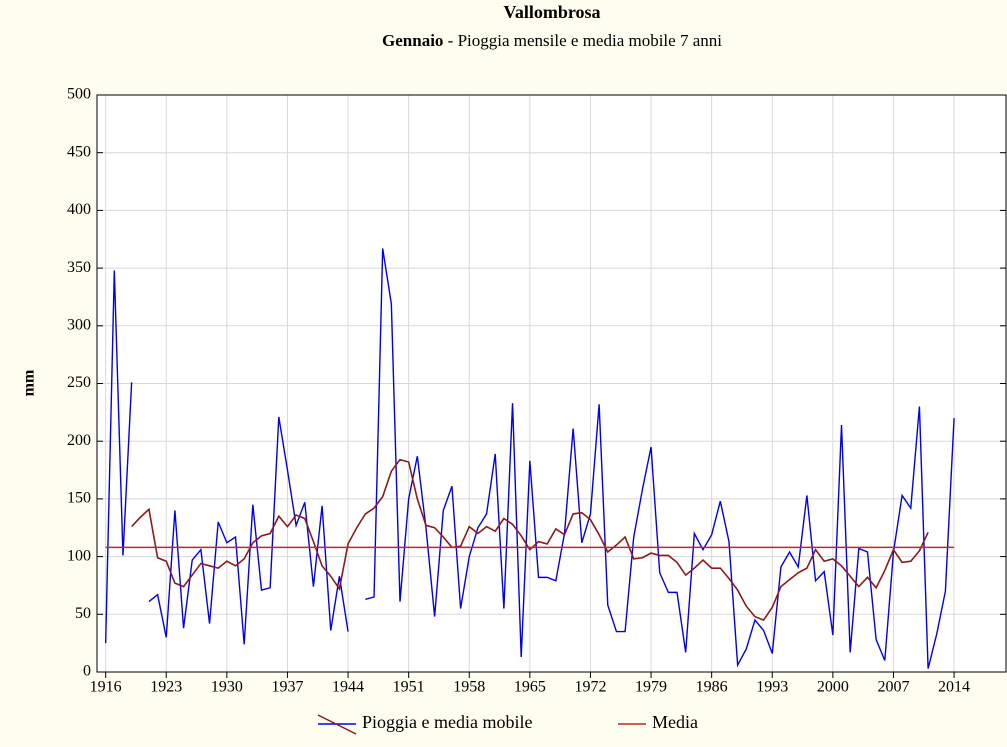  I want to click on y-tick-label: 450, so click(79, 151).